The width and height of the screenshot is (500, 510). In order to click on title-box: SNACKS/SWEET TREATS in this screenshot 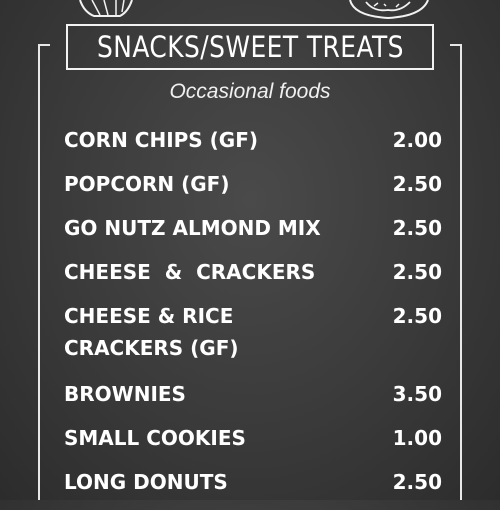, I will do `click(250, 47)`.